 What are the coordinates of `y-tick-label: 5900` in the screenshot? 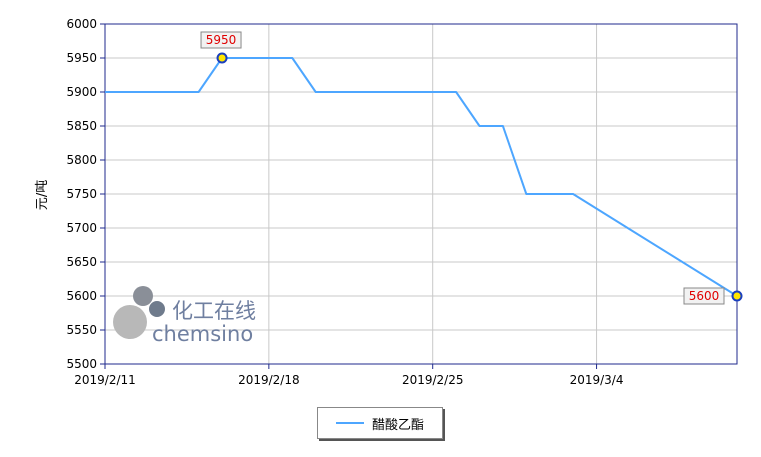 It's located at (81, 92).